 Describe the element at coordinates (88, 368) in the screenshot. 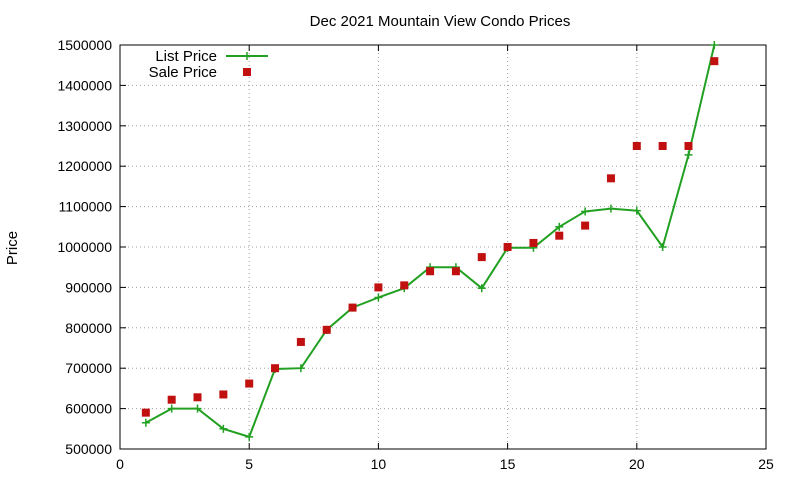

I see `y-tick-label: 700000` at that location.